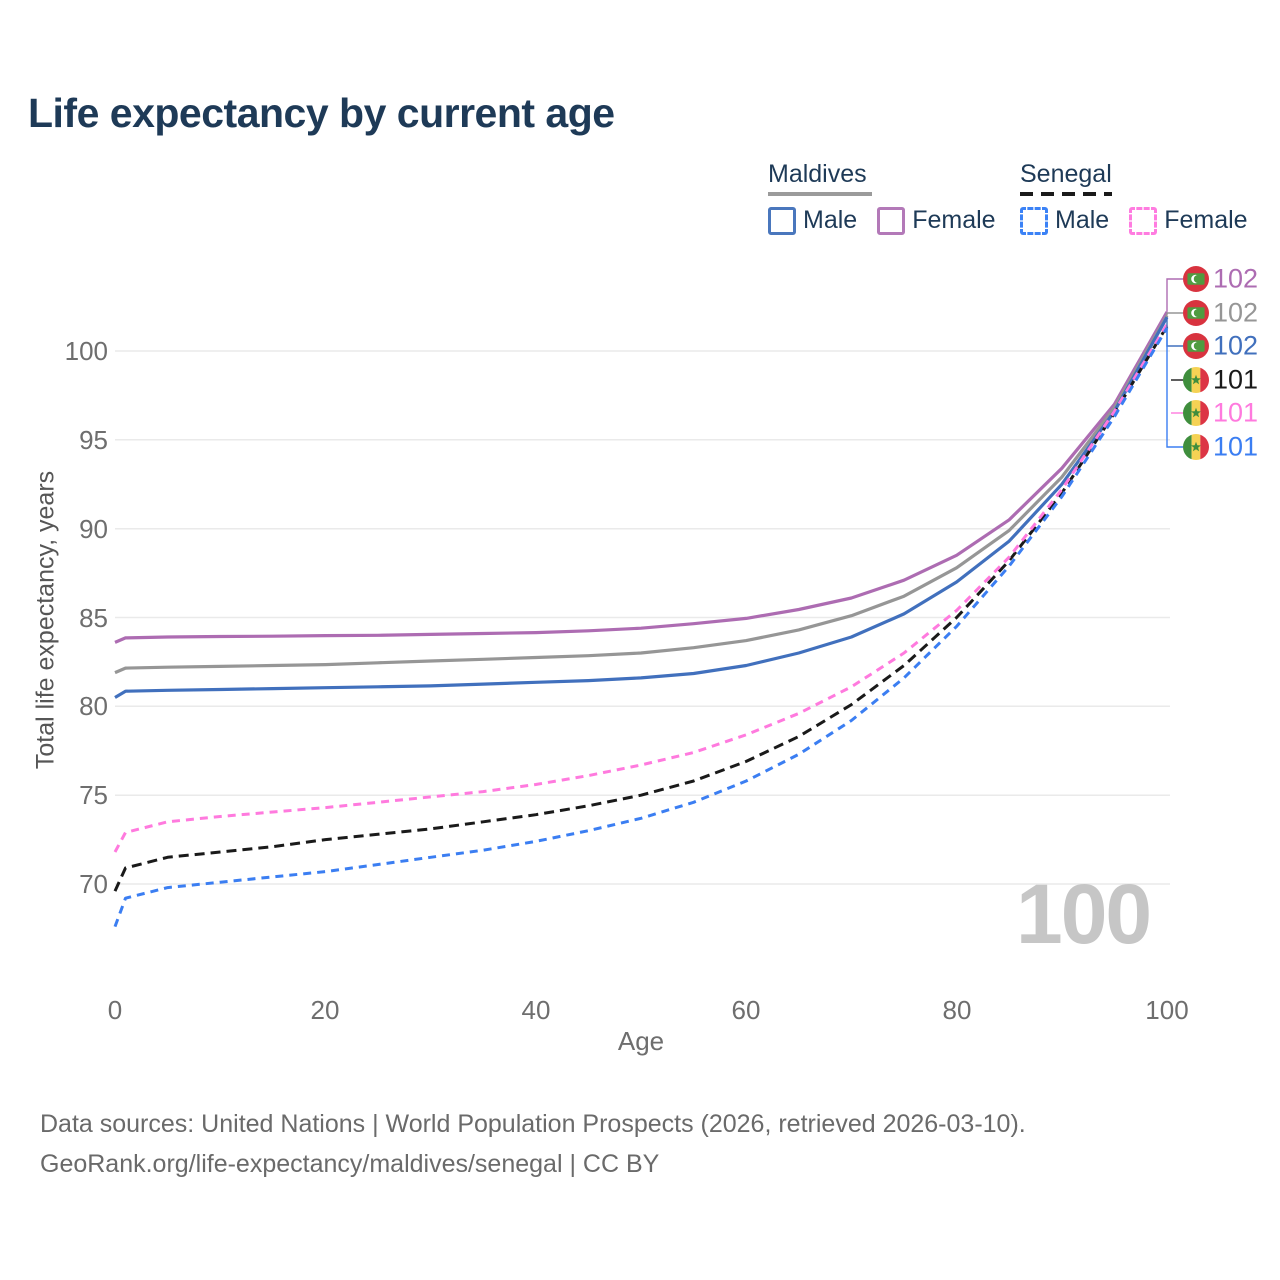 The height and width of the screenshot is (1280, 1280). I want to click on maldives-line-sample, so click(820, 194).